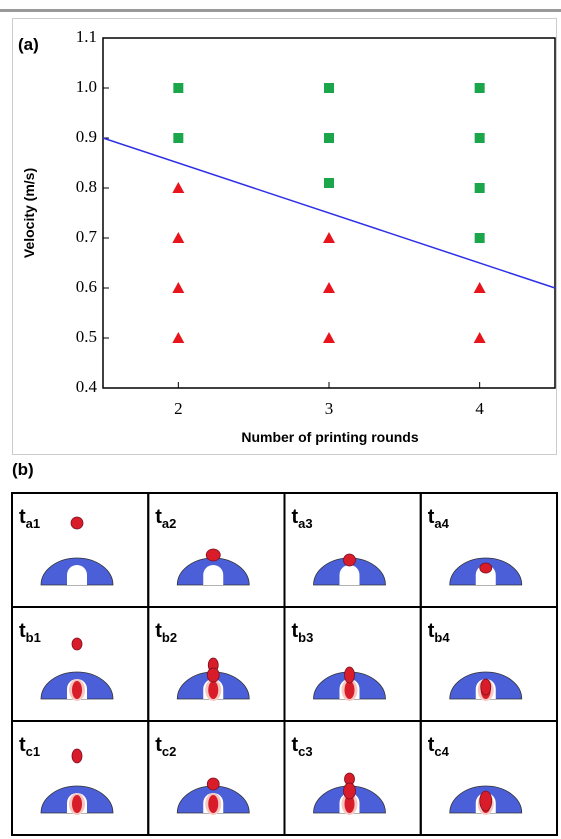 This screenshot has height=839, width=561. I want to click on cell-label: ta3, so click(302, 518).